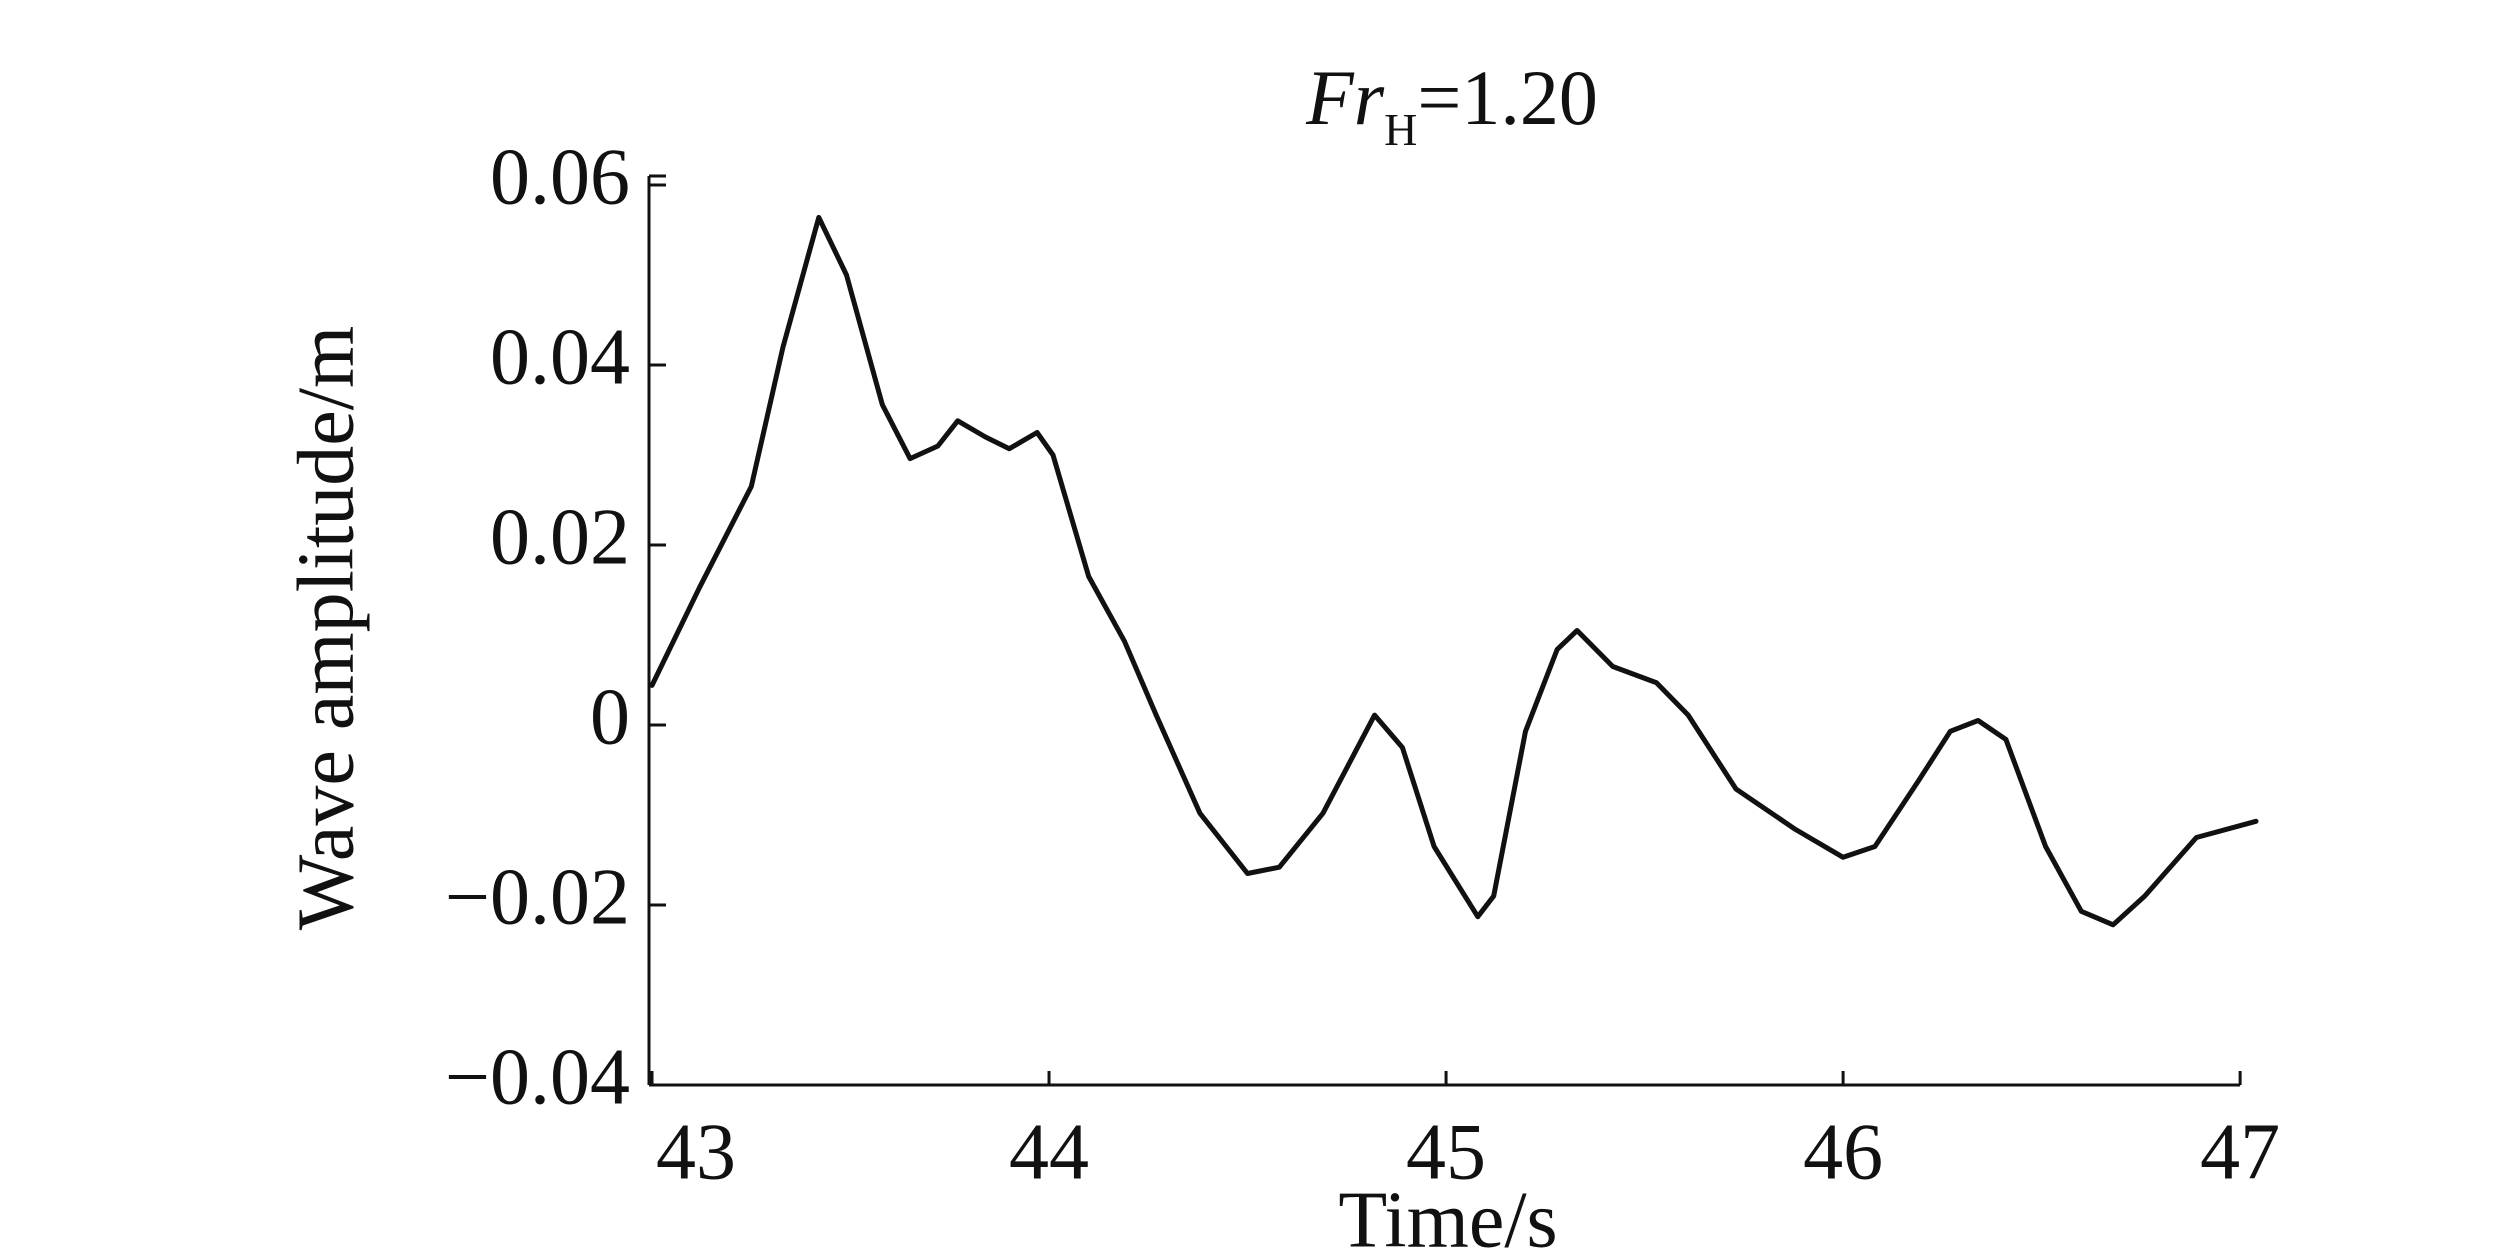  What do you see at coordinates (1446, 1152) in the screenshot?
I see `x-tick-label: 45` at bounding box center [1446, 1152].